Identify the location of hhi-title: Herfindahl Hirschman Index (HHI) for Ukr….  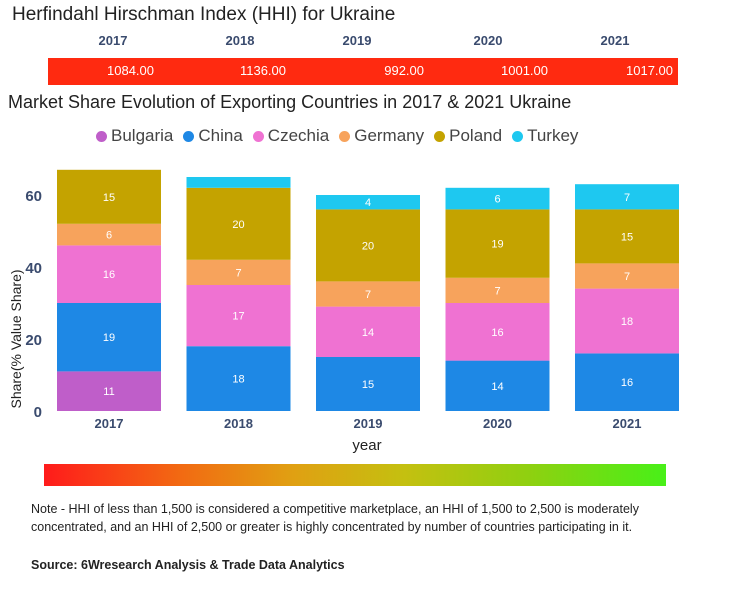
(204, 14).